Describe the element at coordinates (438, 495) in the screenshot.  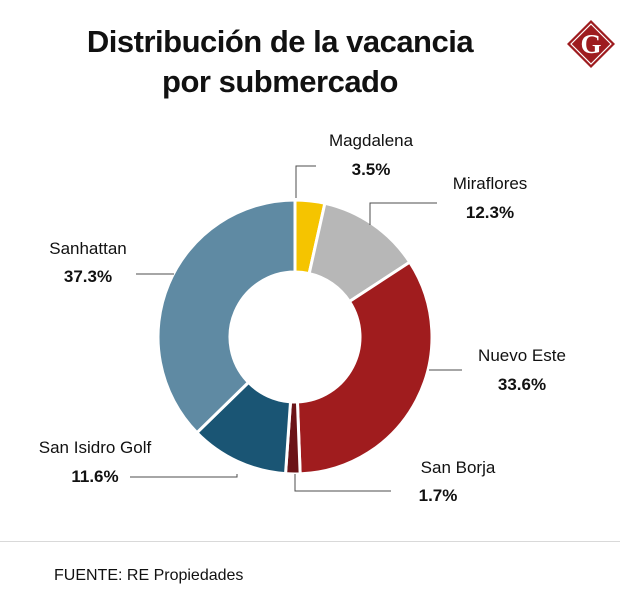
I see `slice-value-san-borja: 1.7%` at that location.